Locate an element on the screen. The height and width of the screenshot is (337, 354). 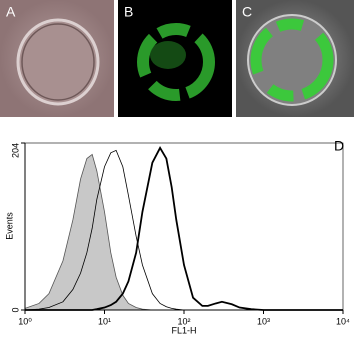
panel-label: C is located at coordinates (247, 12).